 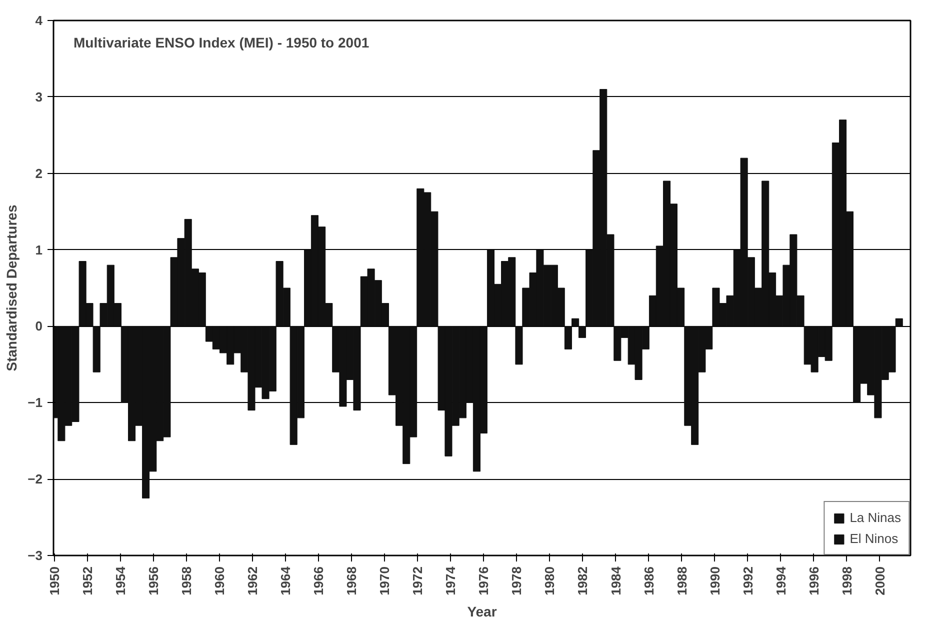 What do you see at coordinates (35, 555) in the screenshot?
I see `y-tick-label: −3` at bounding box center [35, 555].